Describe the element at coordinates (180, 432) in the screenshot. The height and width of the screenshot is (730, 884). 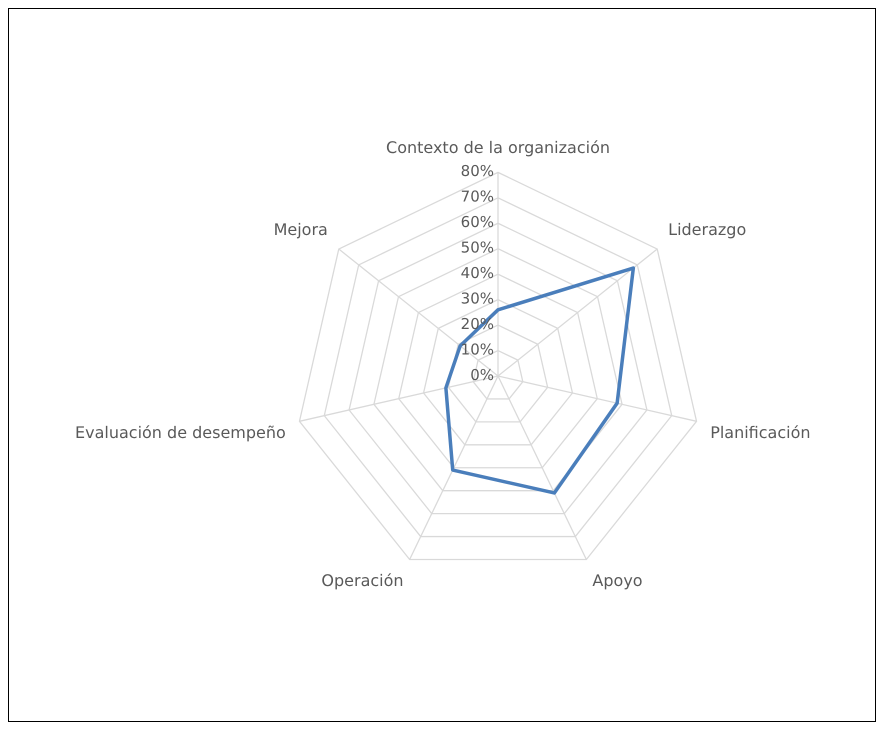
I see `spoke-label: Evaluación de desempeño` at that location.